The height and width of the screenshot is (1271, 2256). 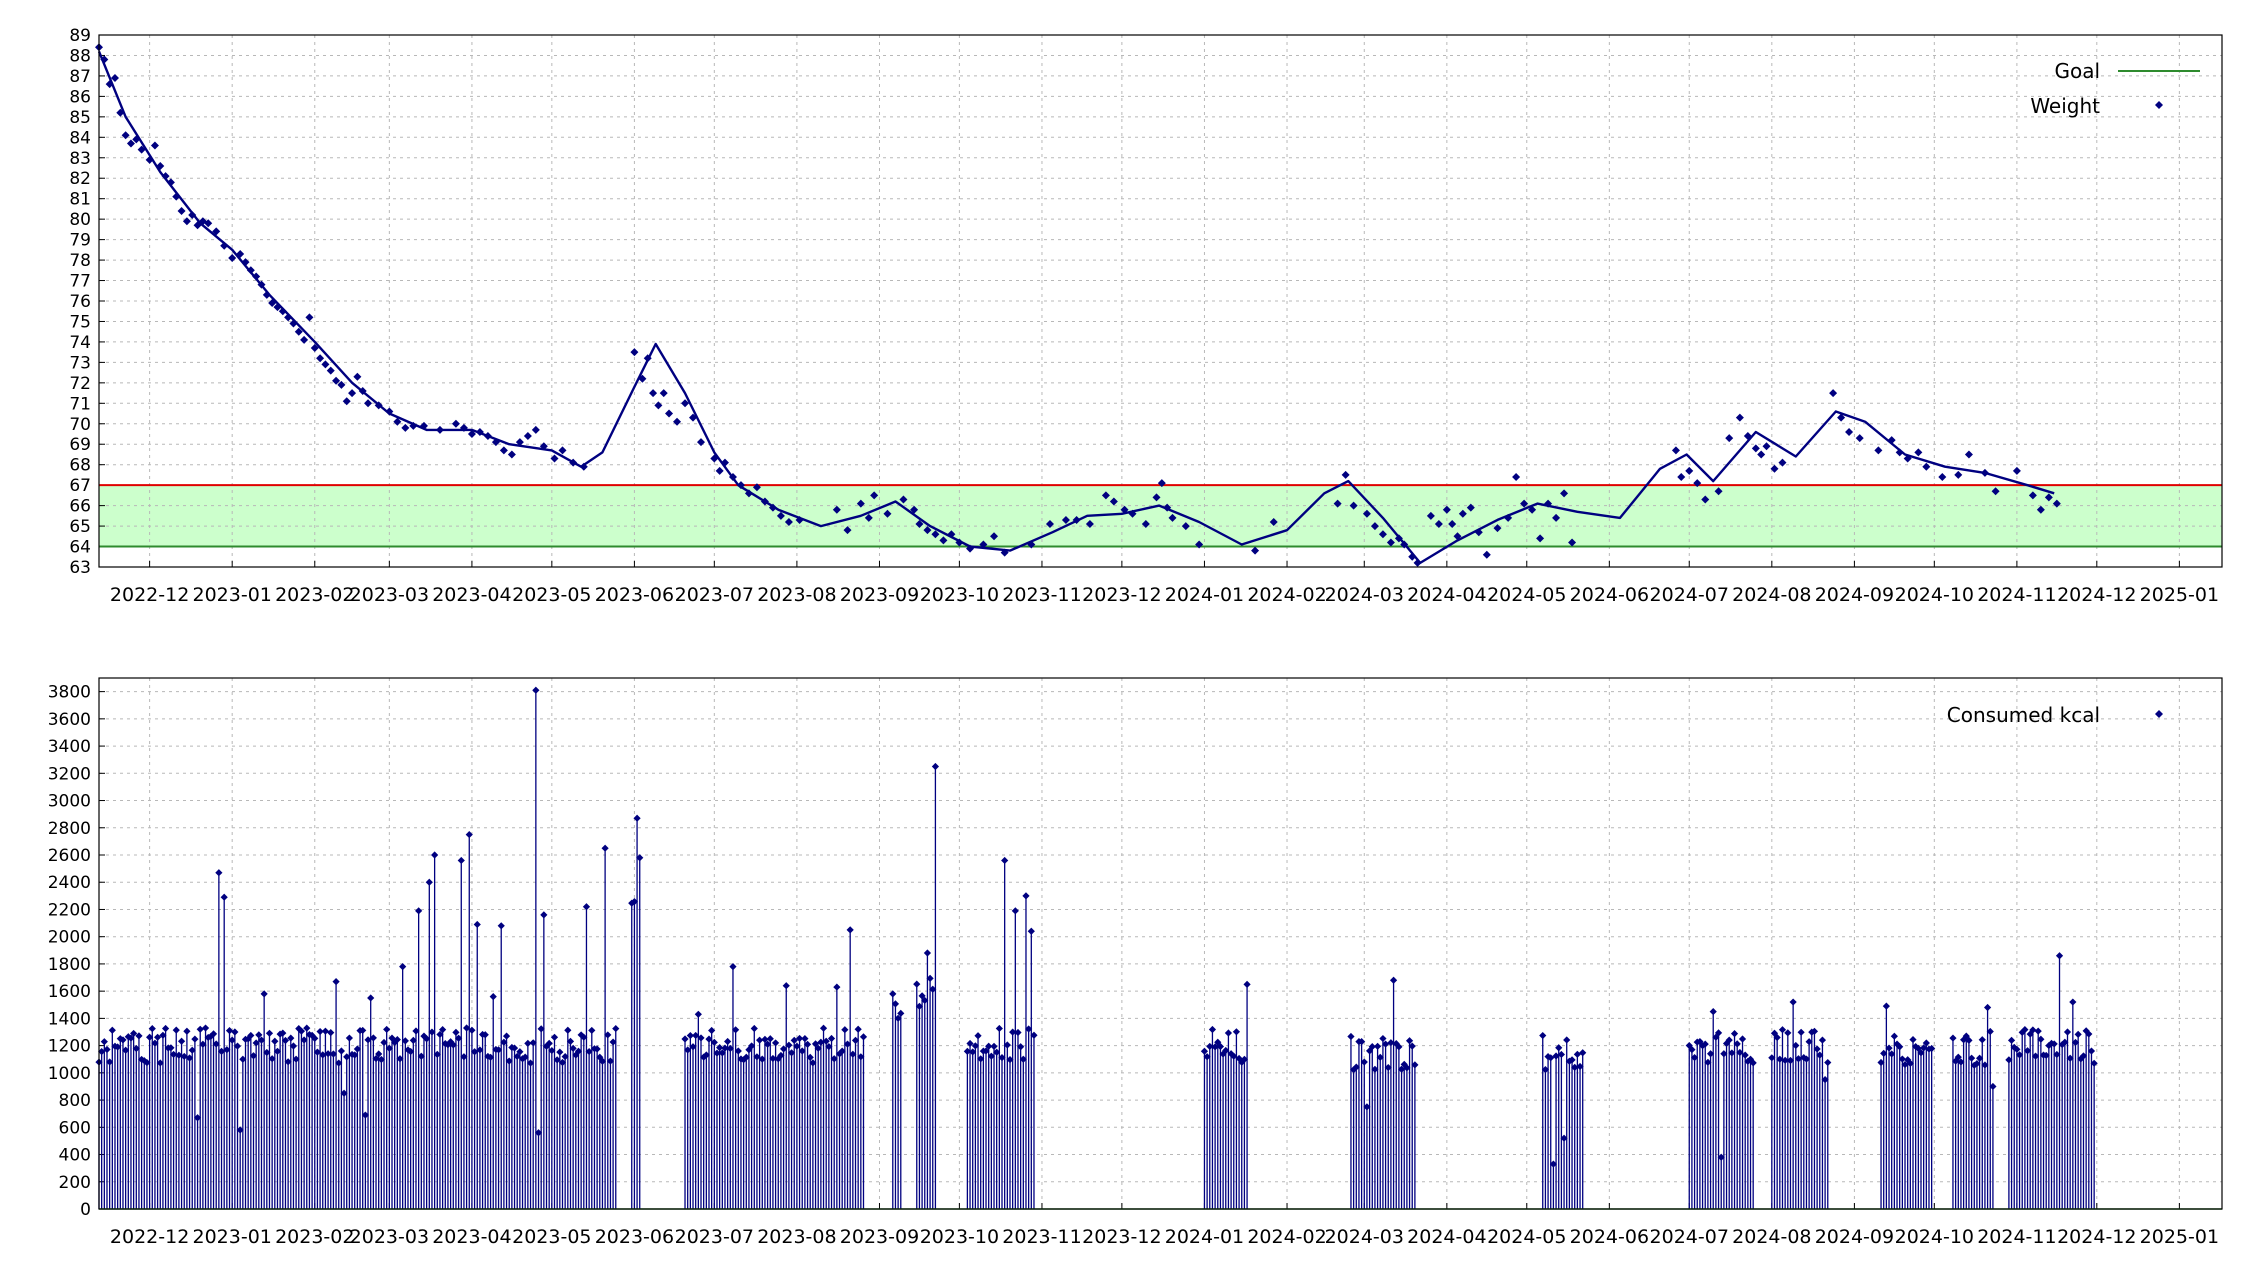 What do you see at coordinates (1854, 595) in the screenshot?
I see `x-tick-label: 2024-09` at bounding box center [1854, 595].